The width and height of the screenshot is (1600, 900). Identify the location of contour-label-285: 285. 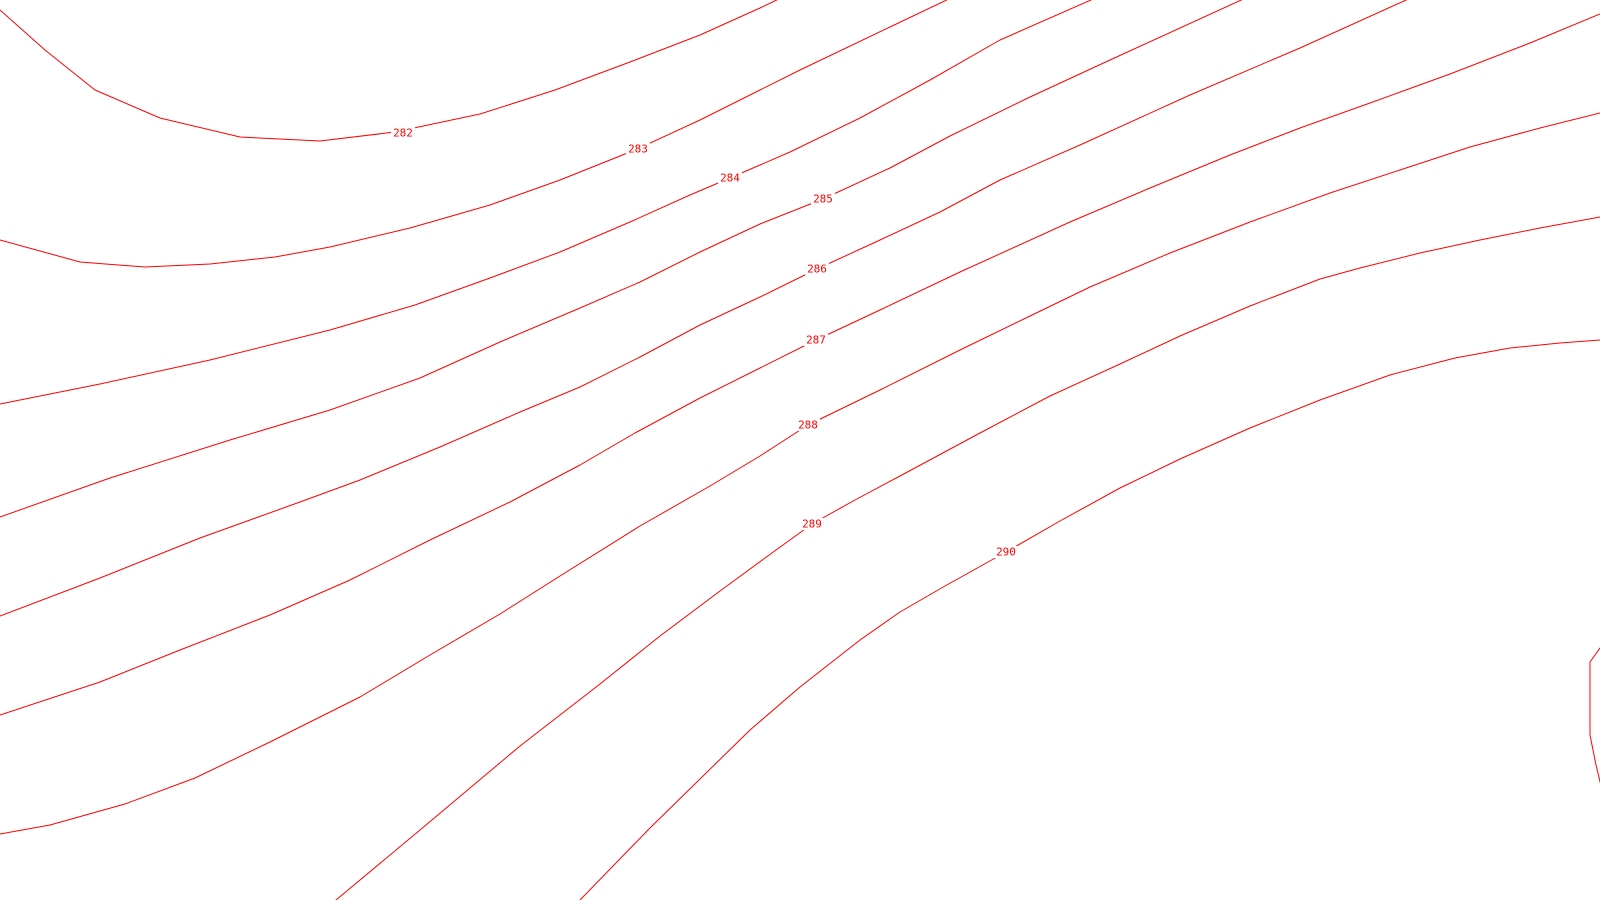
(823, 199).